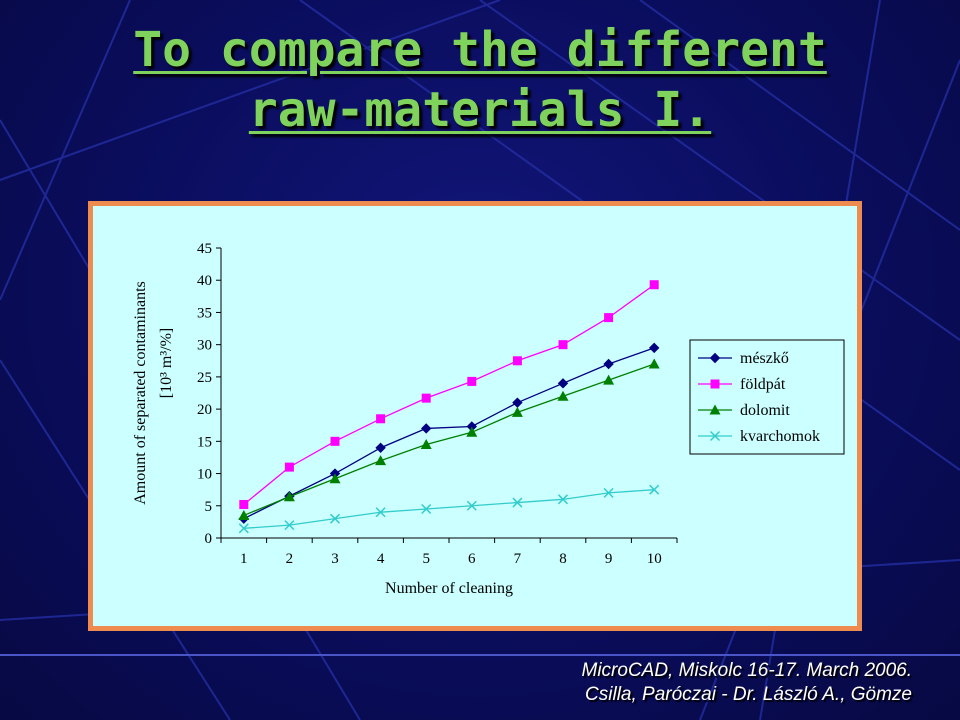 This screenshot has width=960, height=720. I want to click on y-tick-label: 35, so click(204, 313).